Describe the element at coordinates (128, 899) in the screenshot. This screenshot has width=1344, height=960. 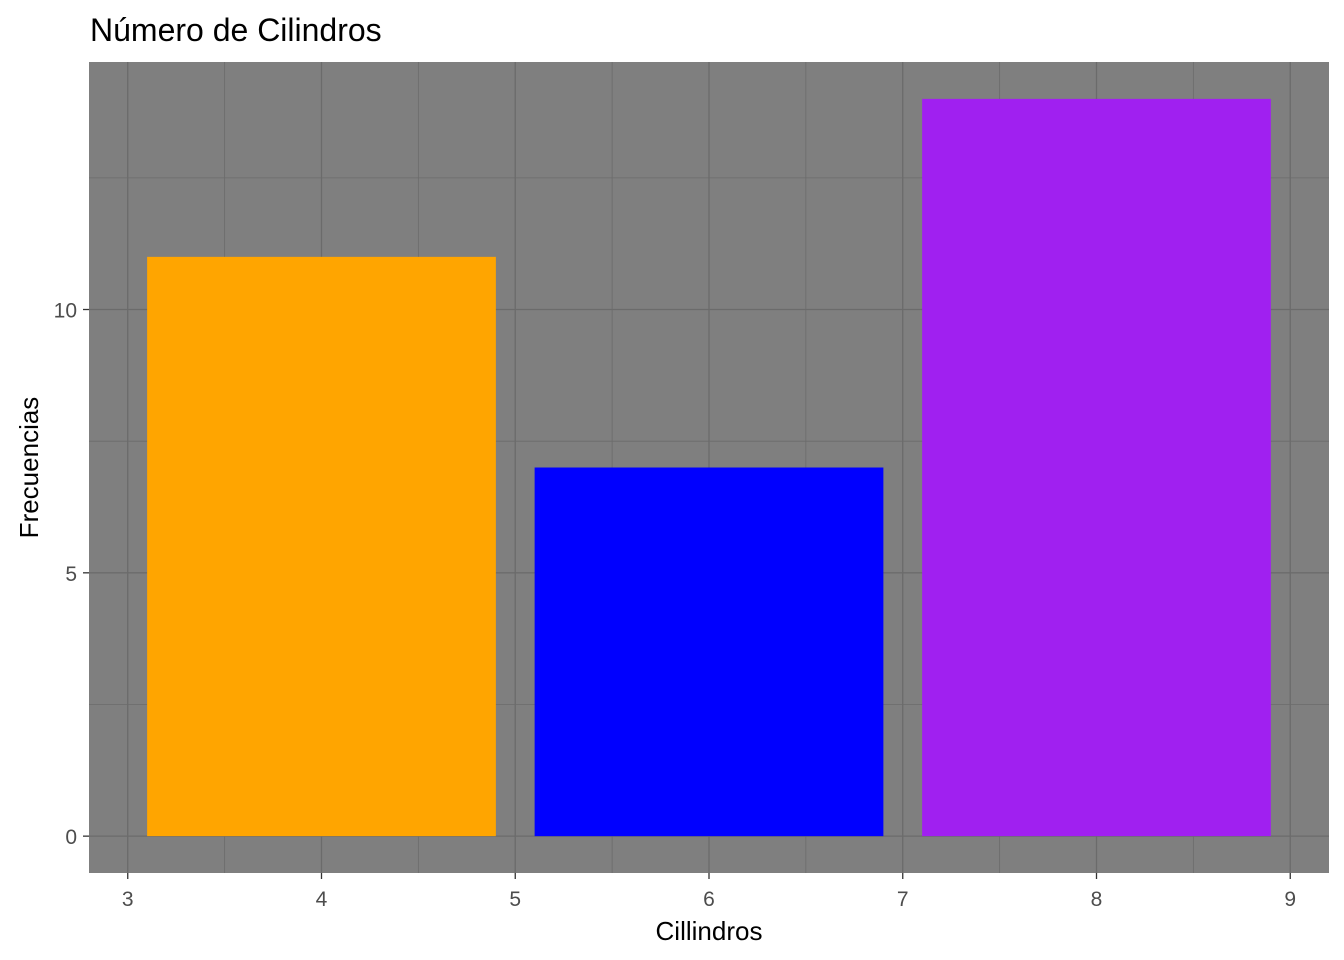
I see `x-tick-label: 3` at that location.